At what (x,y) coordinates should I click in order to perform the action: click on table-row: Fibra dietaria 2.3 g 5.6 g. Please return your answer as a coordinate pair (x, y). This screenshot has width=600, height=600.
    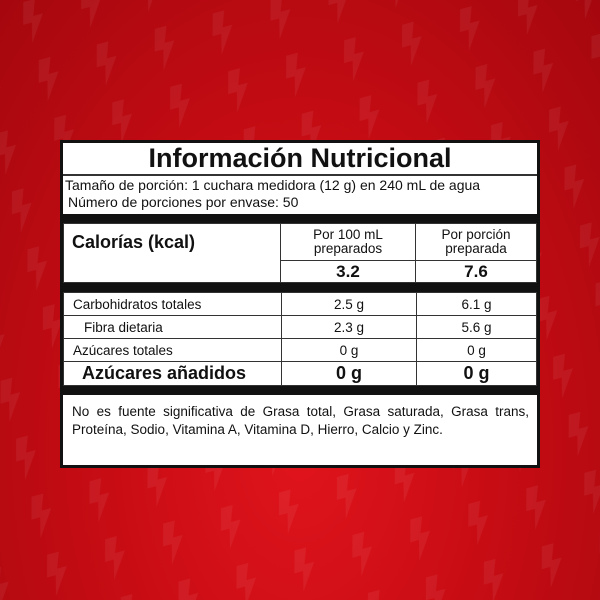
    Looking at the image, I should click on (300, 327).